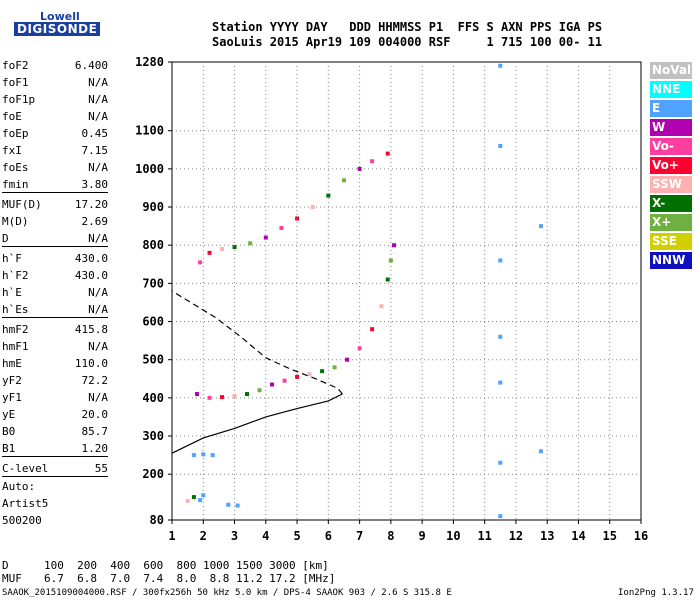 The height and width of the screenshot is (600, 700). Describe the element at coordinates (19, 99) in the screenshot. I see `param-name: foF1p` at that location.